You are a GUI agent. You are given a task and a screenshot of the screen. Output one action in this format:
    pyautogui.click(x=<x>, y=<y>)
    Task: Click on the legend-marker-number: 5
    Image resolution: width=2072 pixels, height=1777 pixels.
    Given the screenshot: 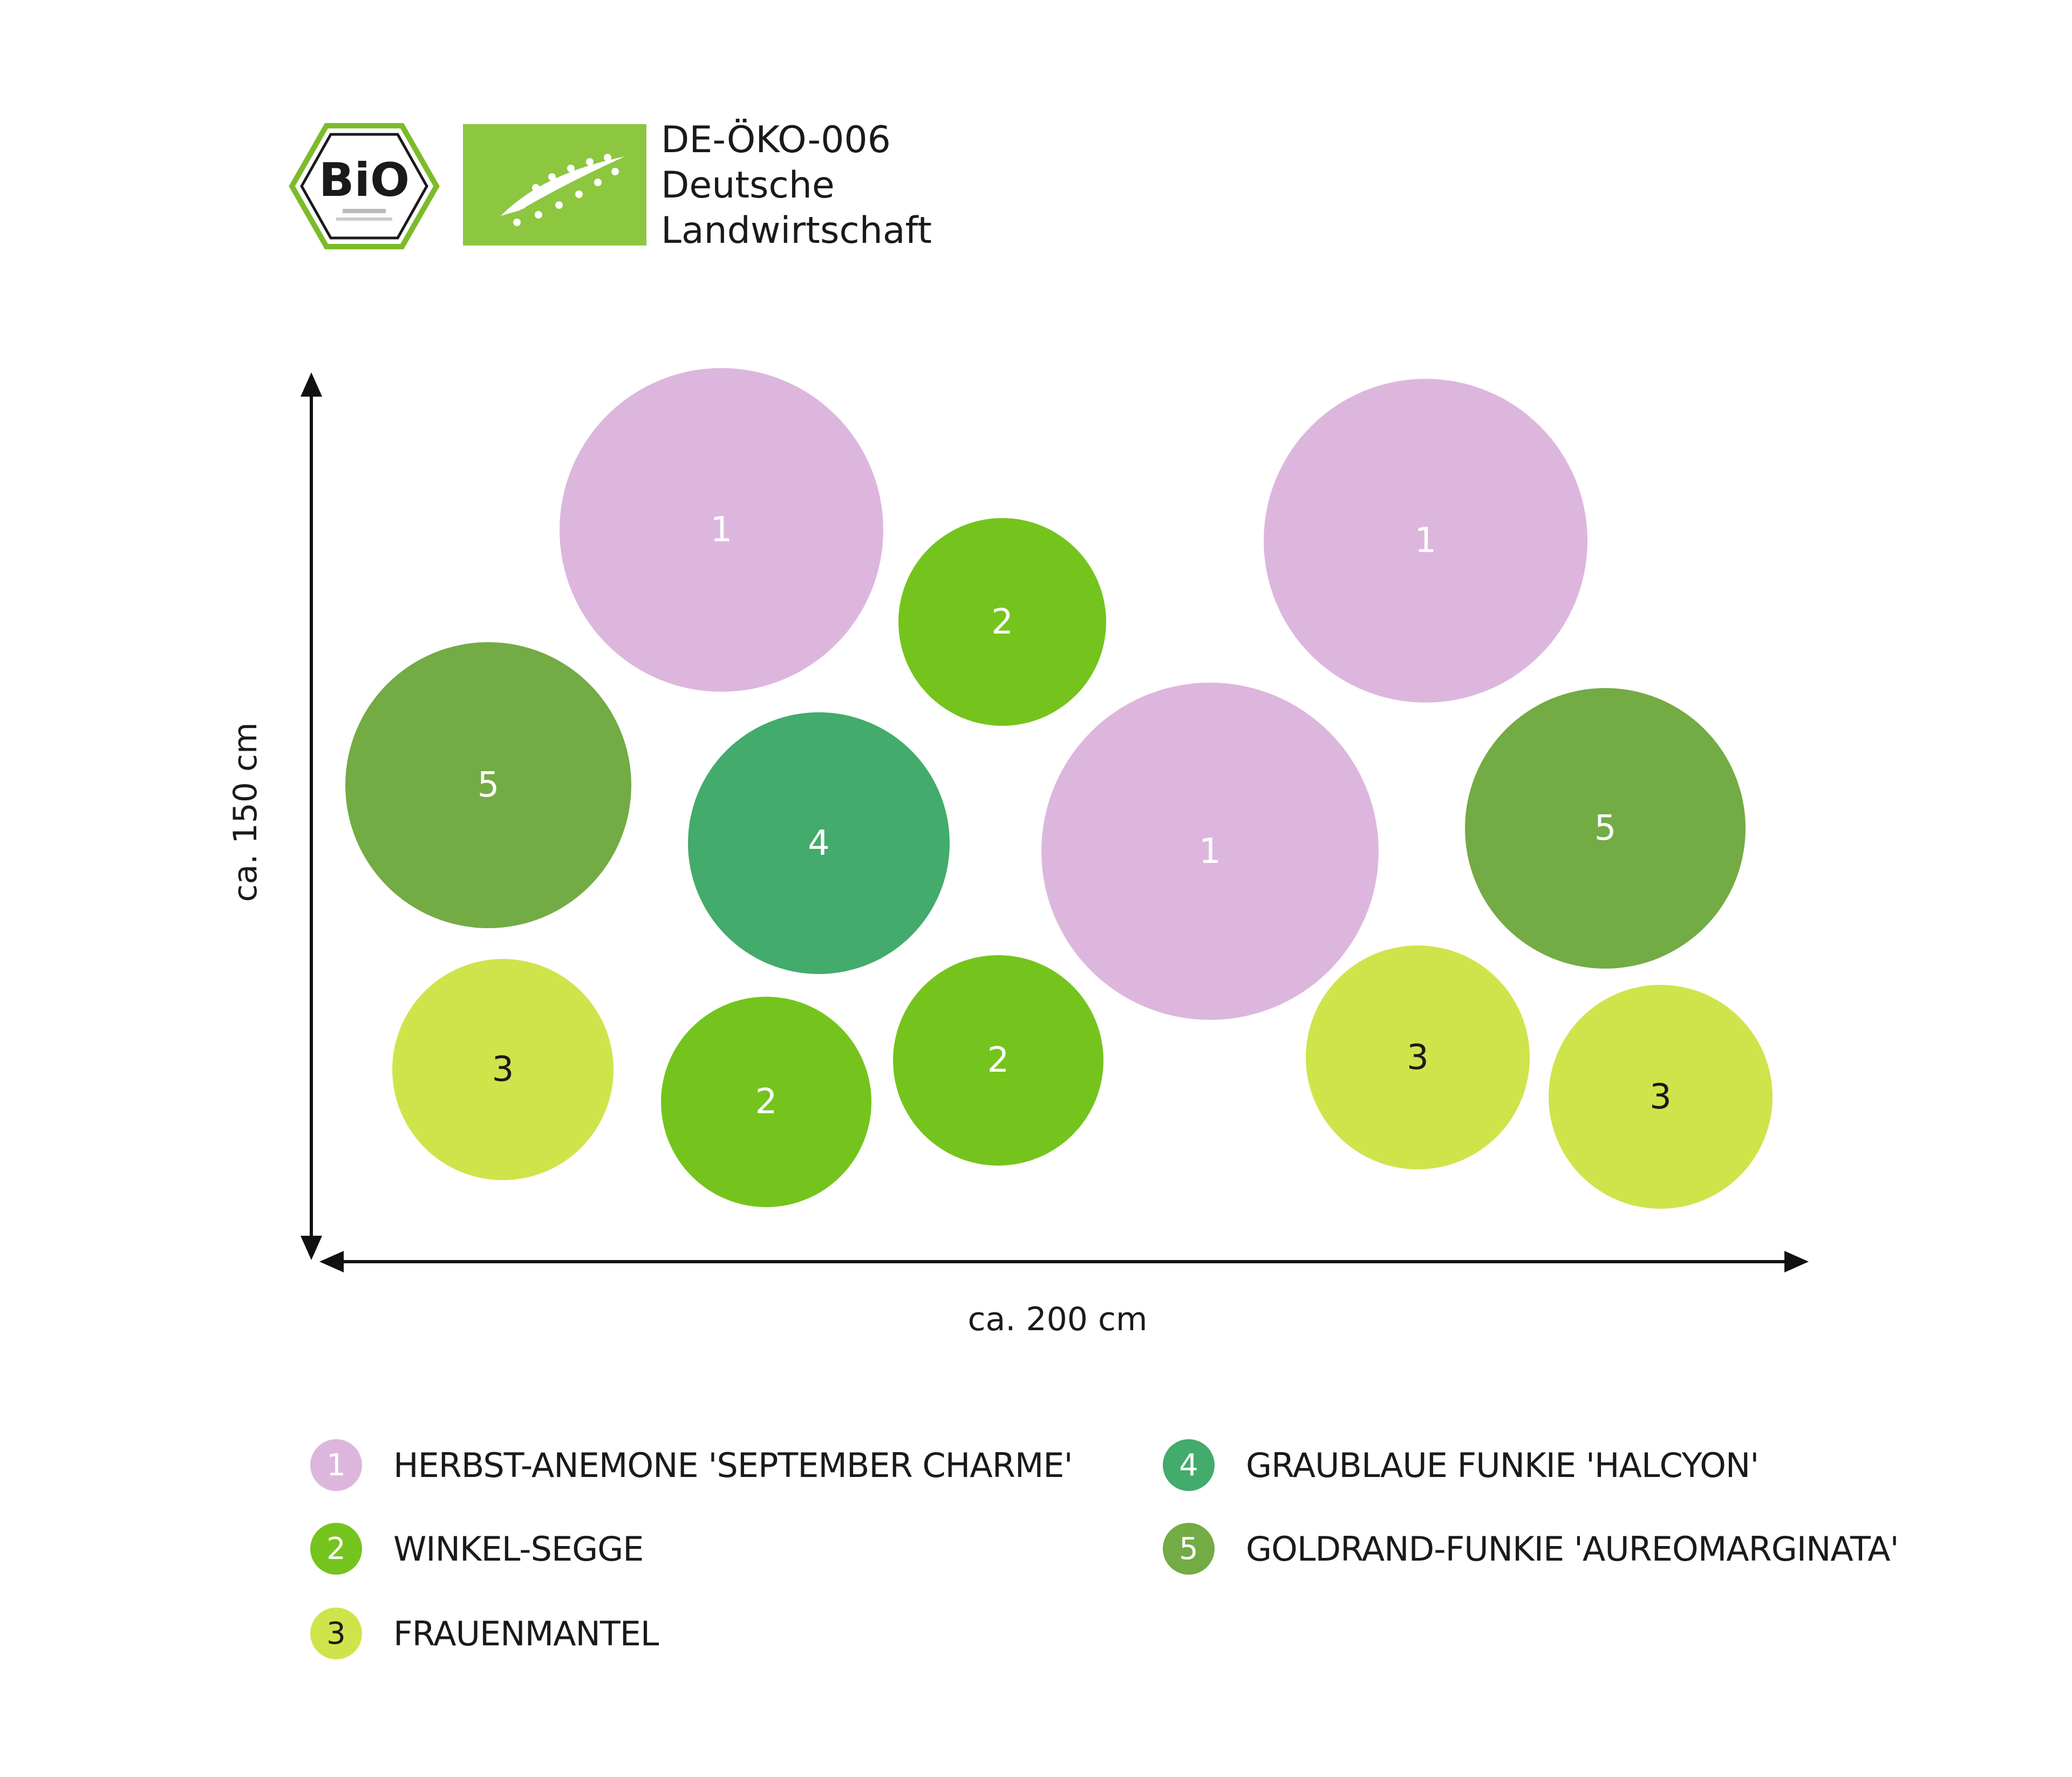 What is the action you would take?
    pyautogui.click(x=1188, y=1549)
    